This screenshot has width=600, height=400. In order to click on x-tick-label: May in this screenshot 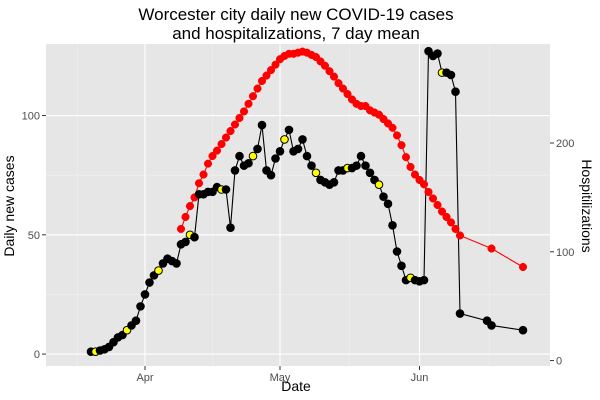, I will do `click(280, 378)`.